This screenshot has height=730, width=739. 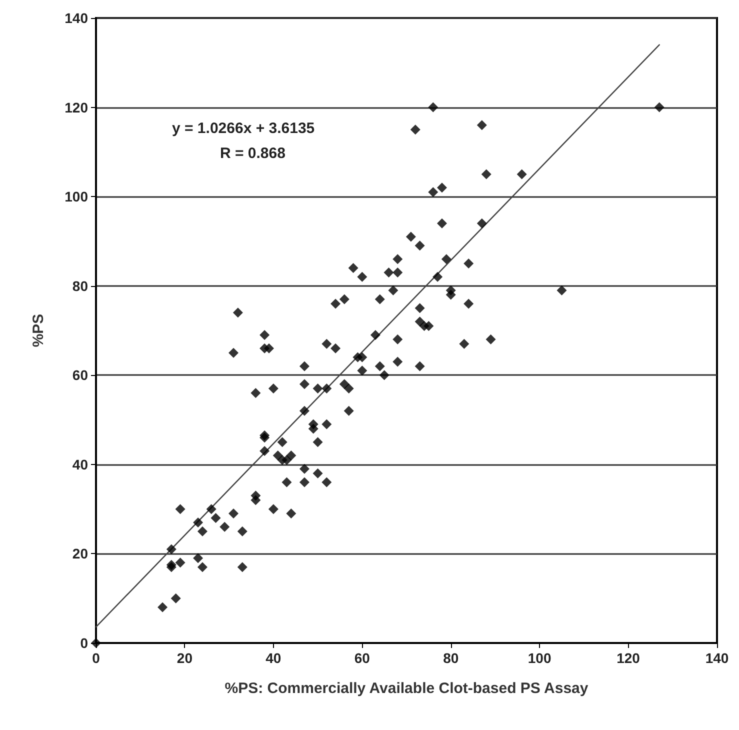 What do you see at coordinates (80, 286) in the screenshot?
I see `y-tick-label: 80` at bounding box center [80, 286].